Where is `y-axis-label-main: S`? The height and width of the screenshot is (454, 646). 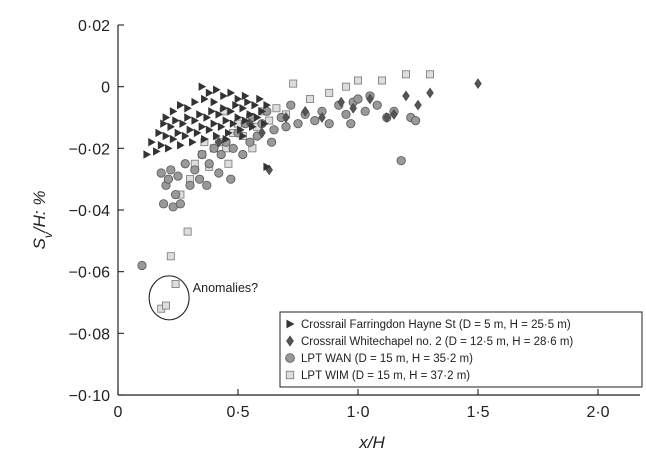 y-axis-label-main: S is located at coordinates (39, 243).